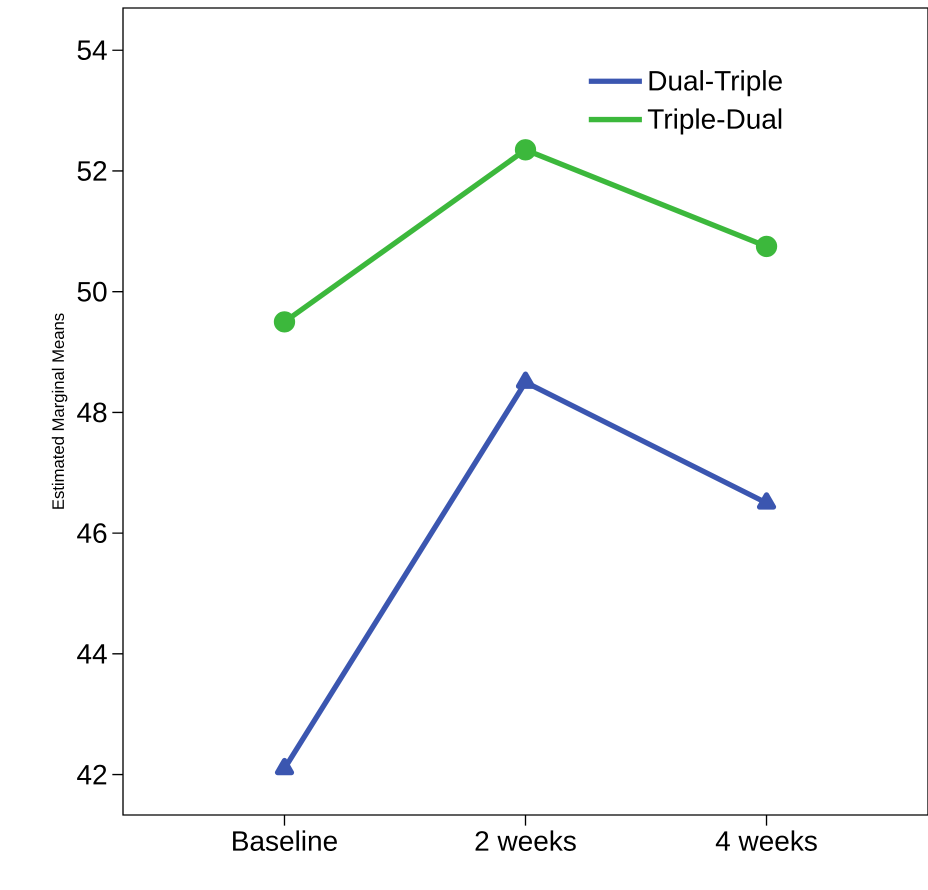 This screenshot has height=890, width=928. Describe the element at coordinates (91, 412) in the screenshot. I see `y-tick-label: 48` at that location.